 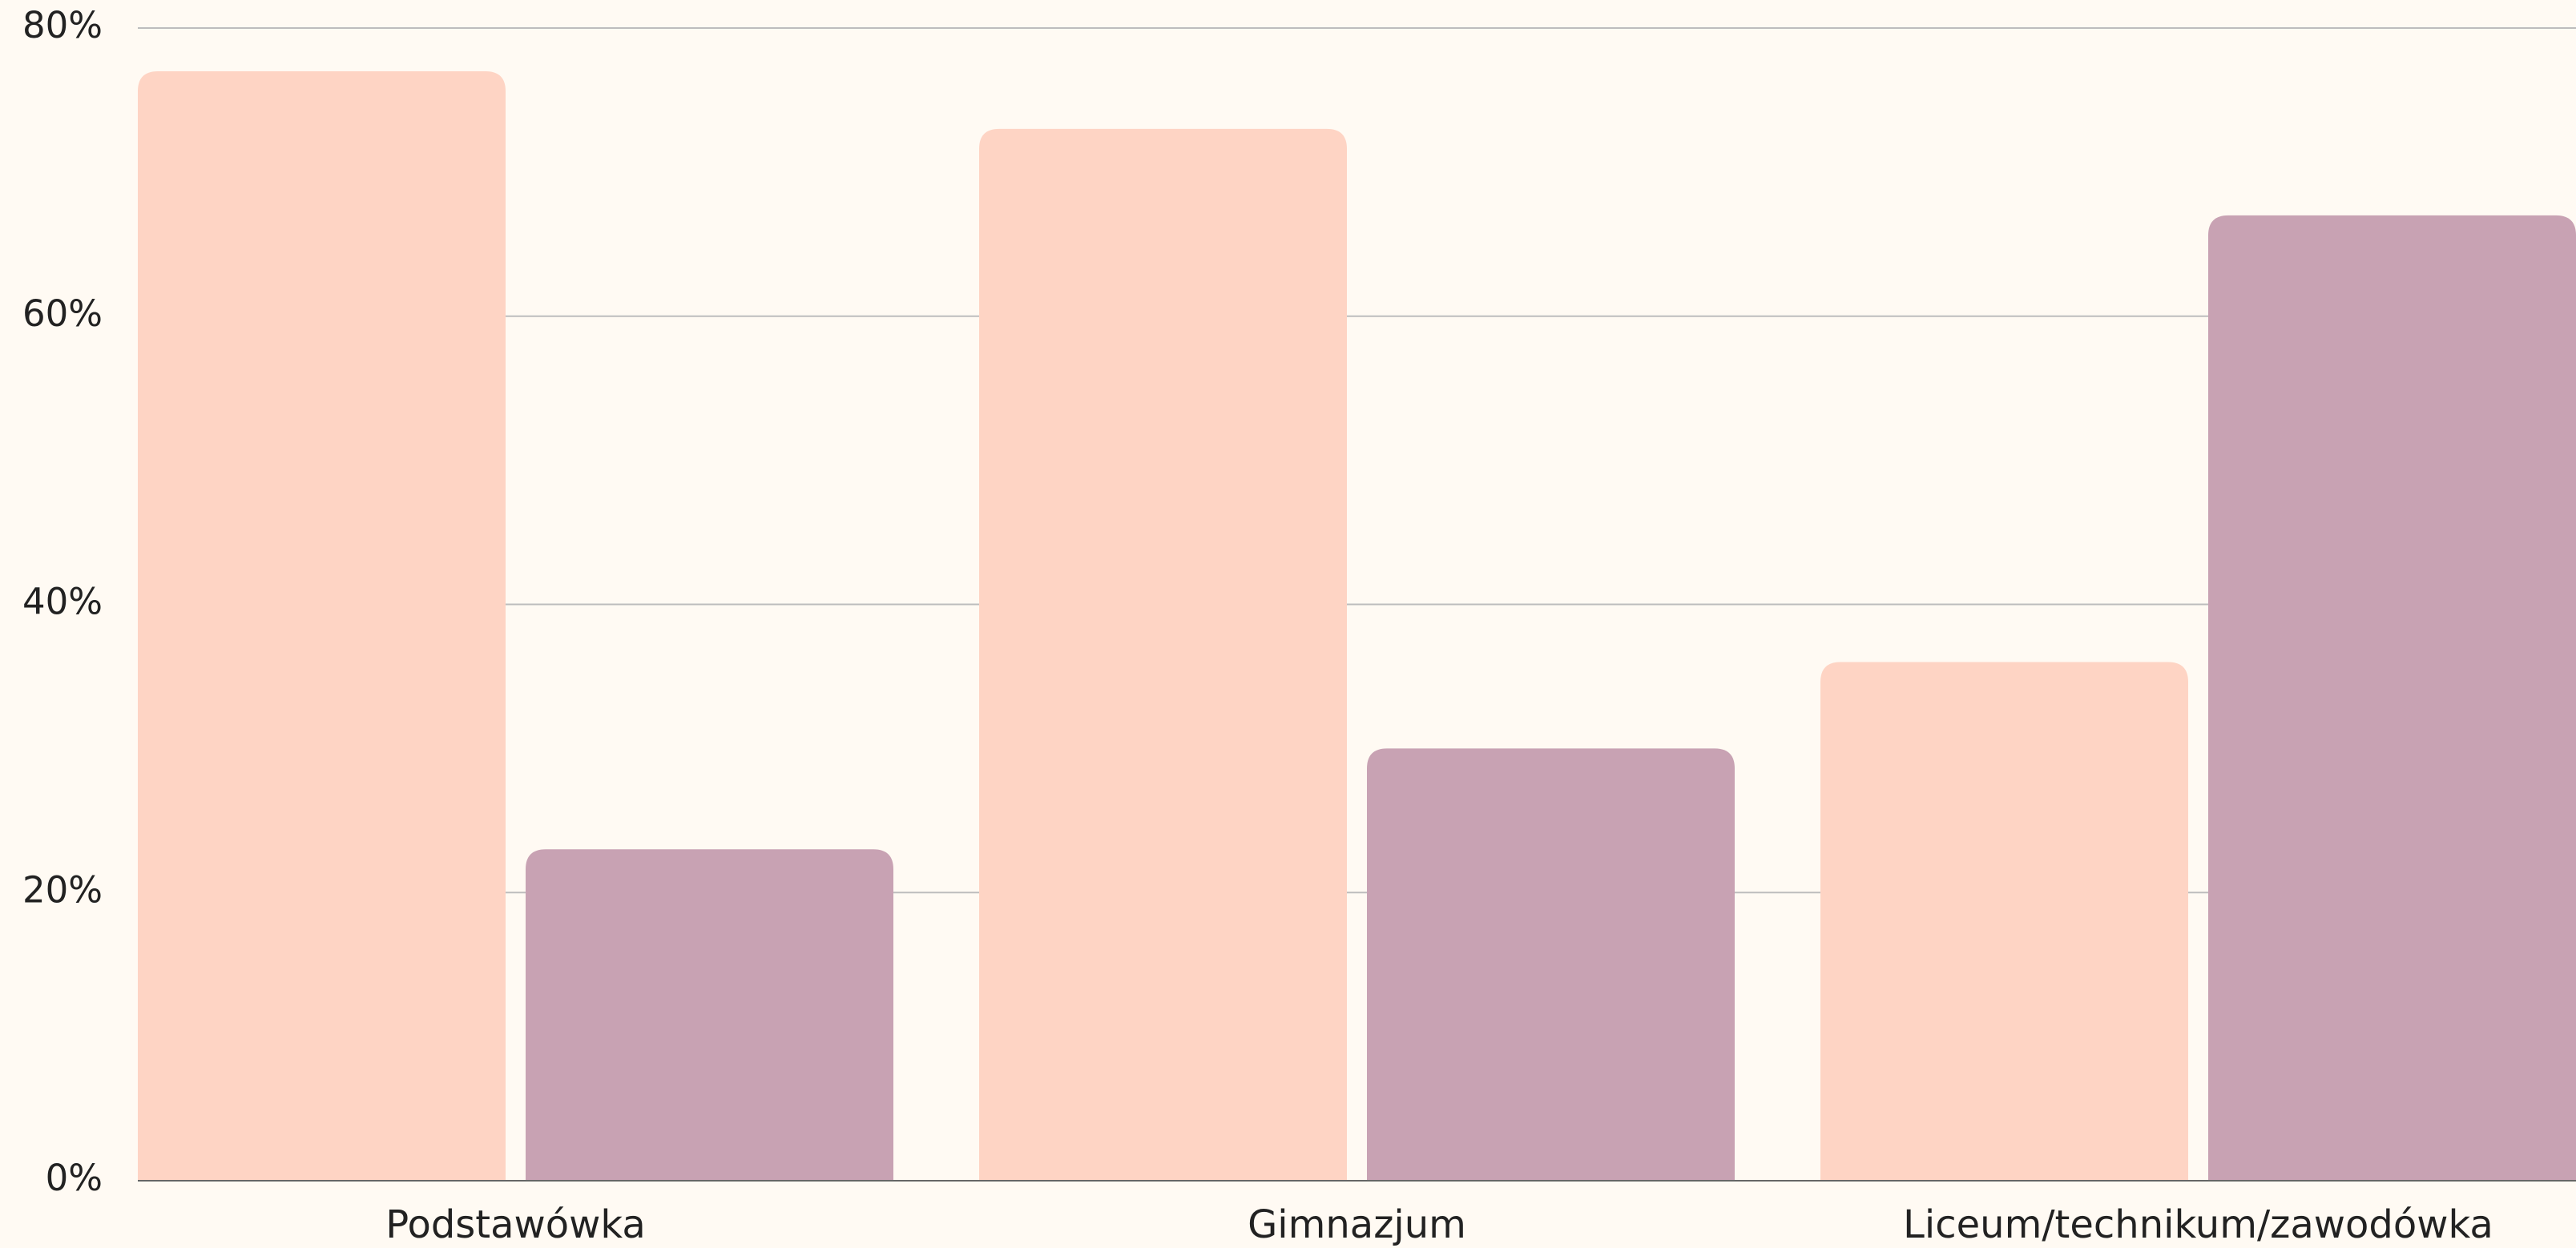 I want to click on y-tick-label: 60%, so click(x=62, y=313).